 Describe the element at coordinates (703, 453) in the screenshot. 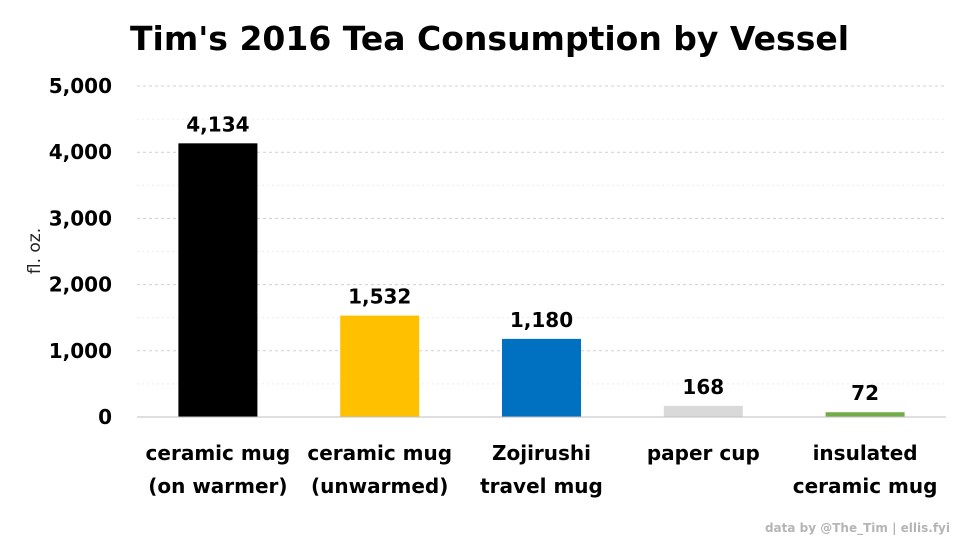

I see `x-category-label: paper cup` at that location.